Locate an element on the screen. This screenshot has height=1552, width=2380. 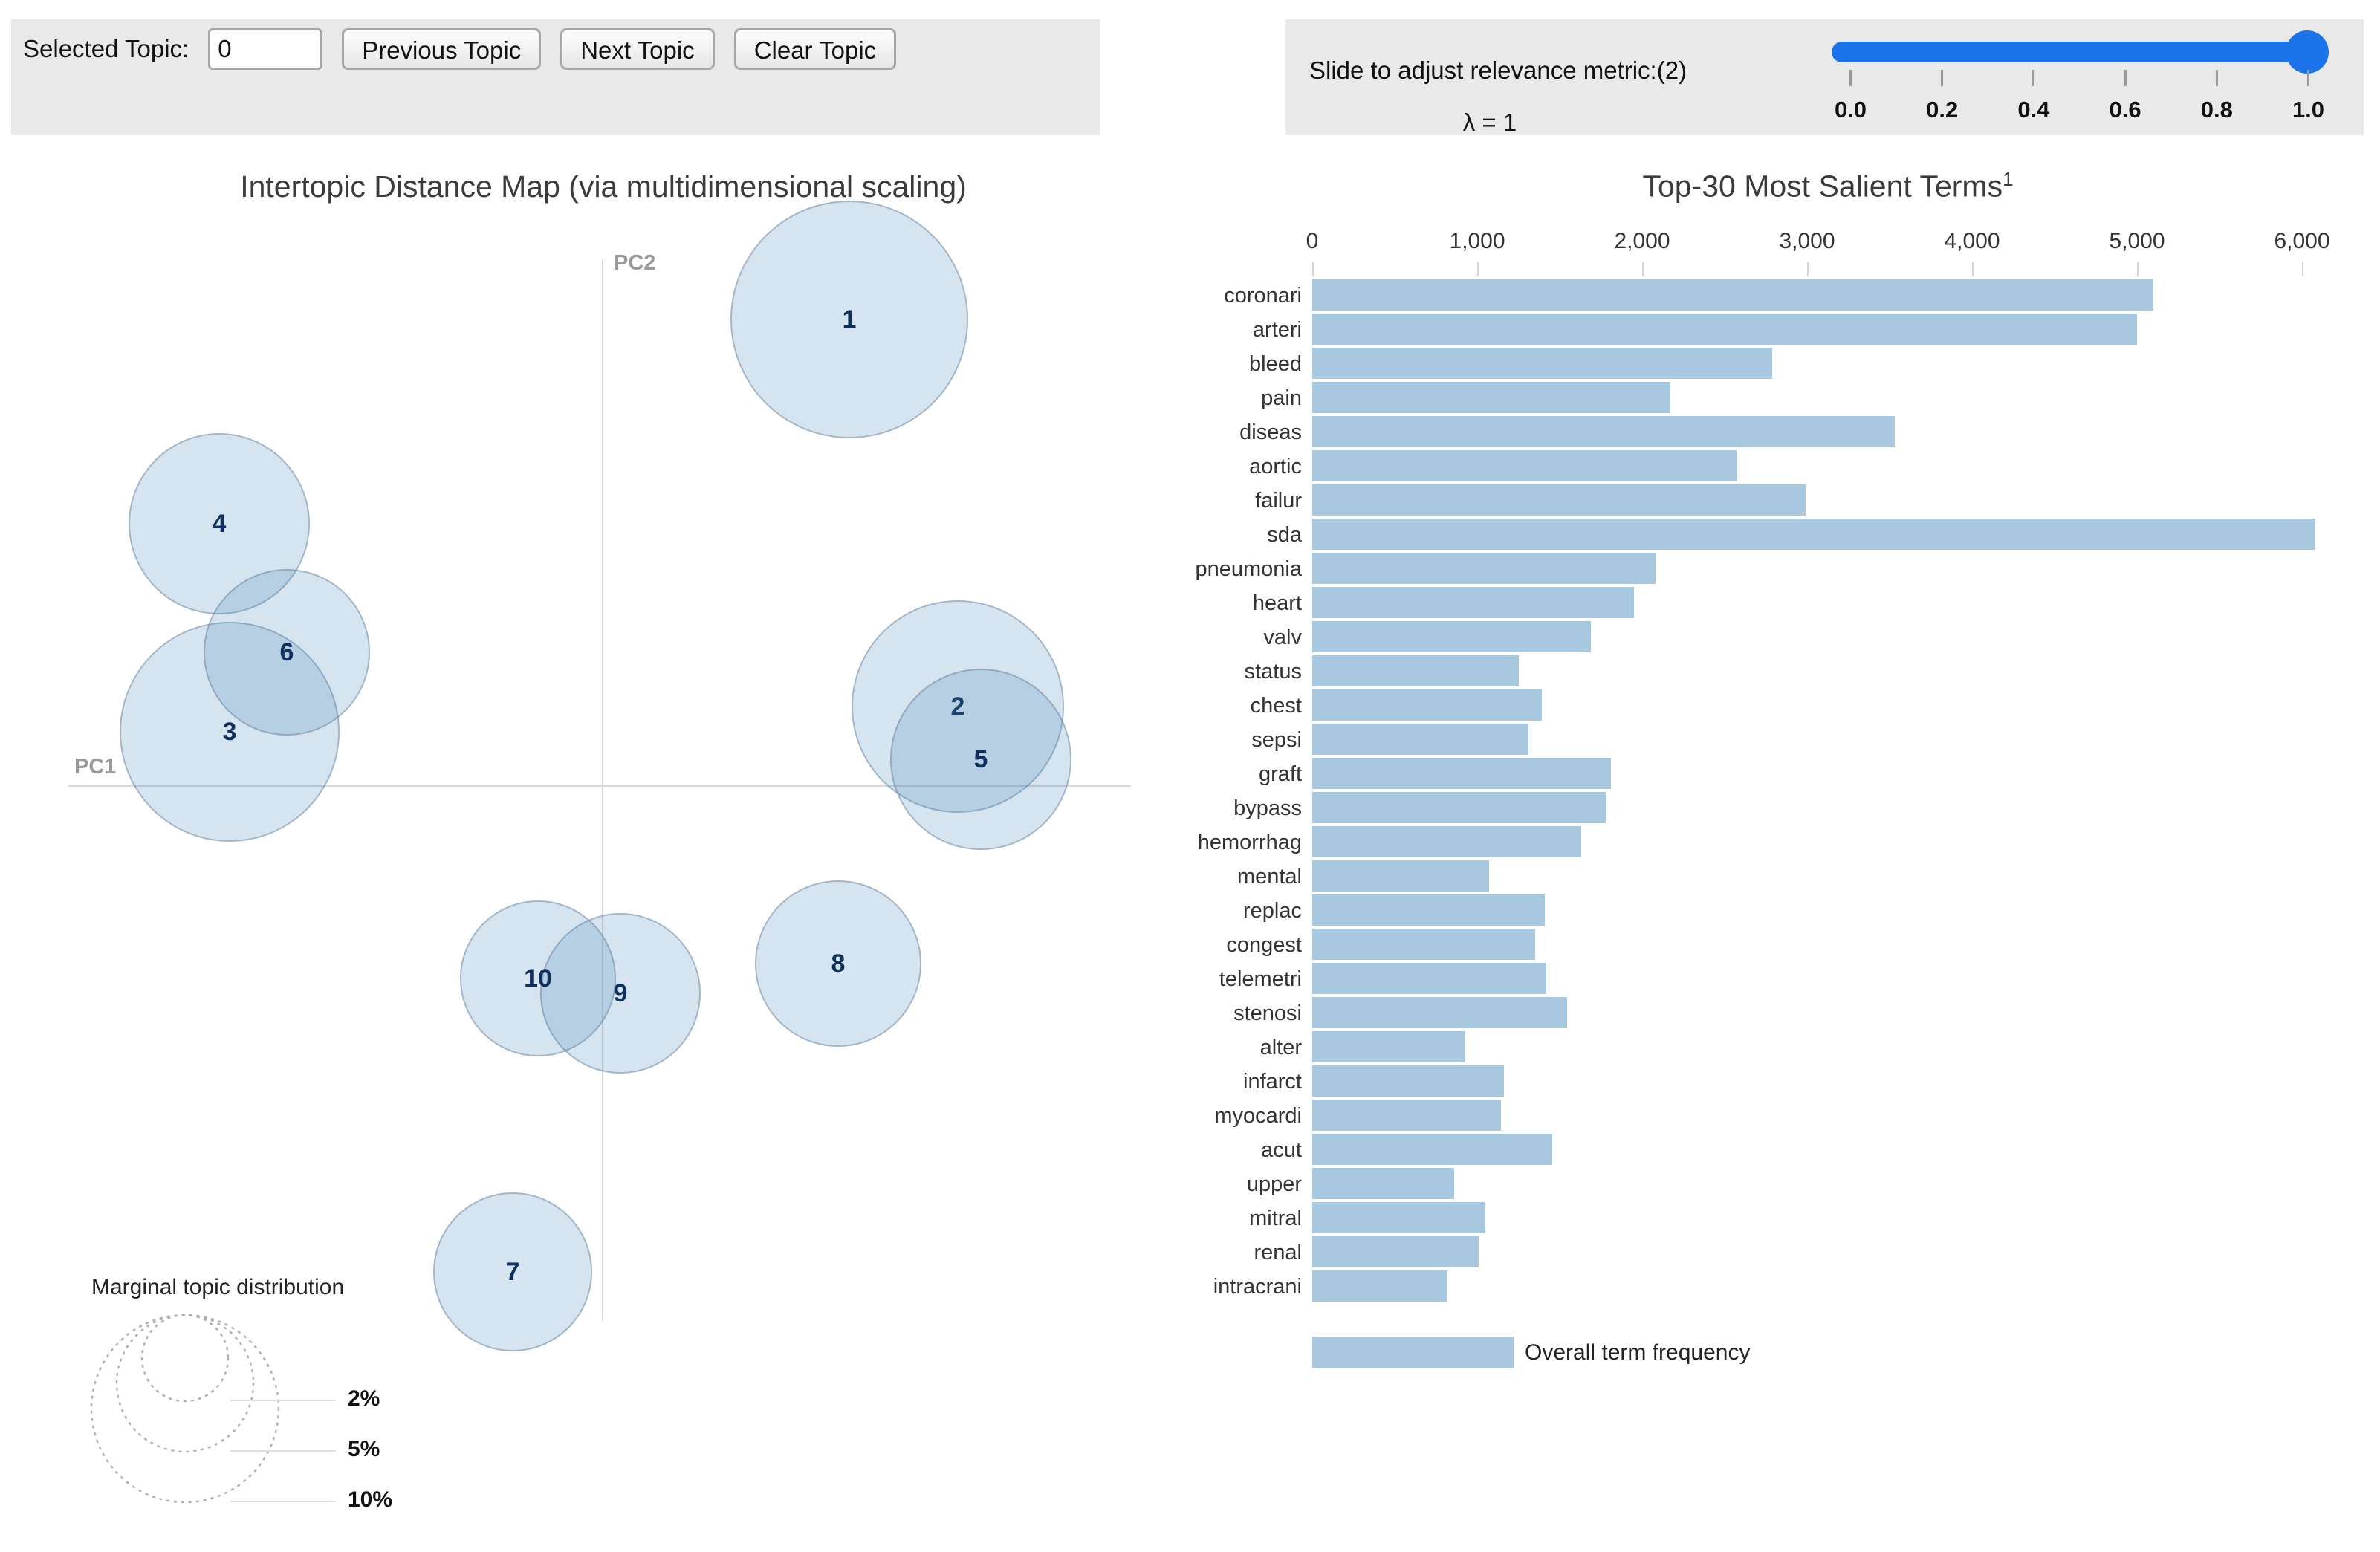
term-label-renal: renal is located at coordinates (1278, 1253).